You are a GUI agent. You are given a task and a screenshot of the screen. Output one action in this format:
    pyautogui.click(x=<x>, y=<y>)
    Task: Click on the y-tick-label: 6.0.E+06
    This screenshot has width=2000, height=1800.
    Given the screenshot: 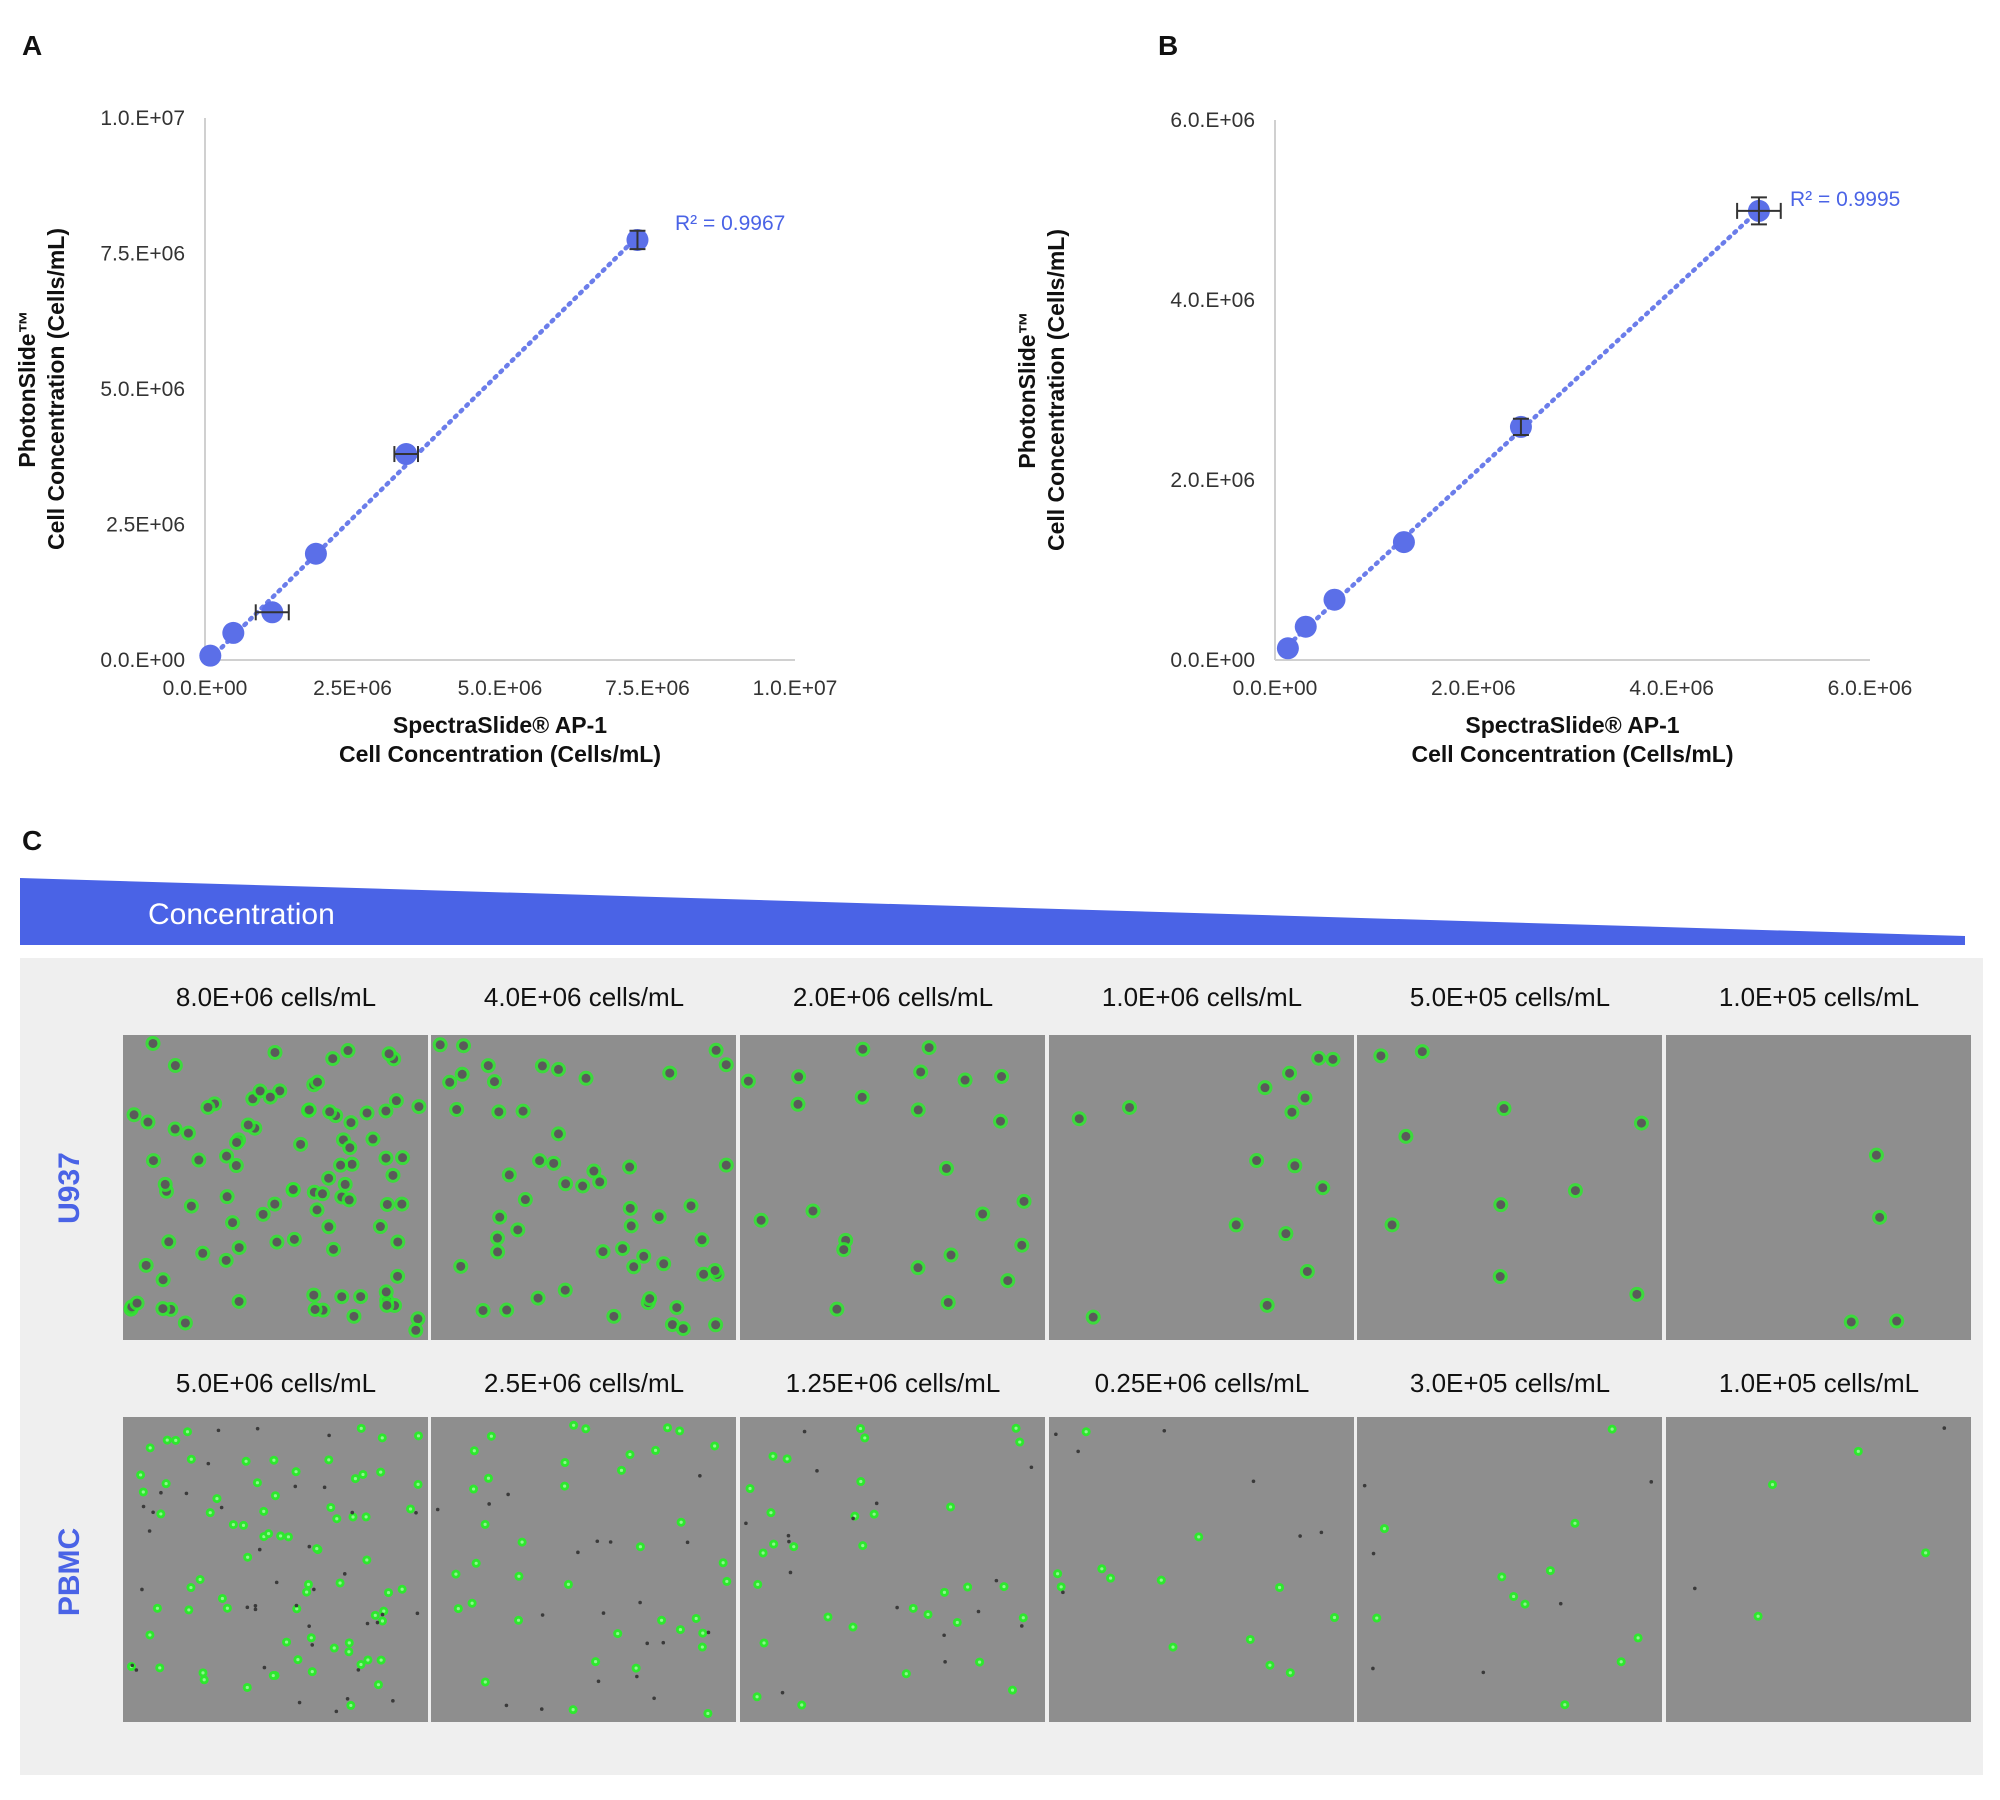 What is the action you would take?
    pyautogui.click(x=1212, y=120)
    